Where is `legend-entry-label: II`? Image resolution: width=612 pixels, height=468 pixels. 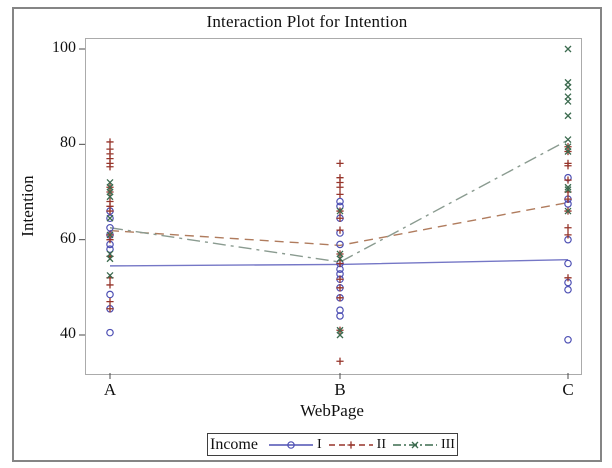
legend-entry-label: II is located at coordinates (381, 444).